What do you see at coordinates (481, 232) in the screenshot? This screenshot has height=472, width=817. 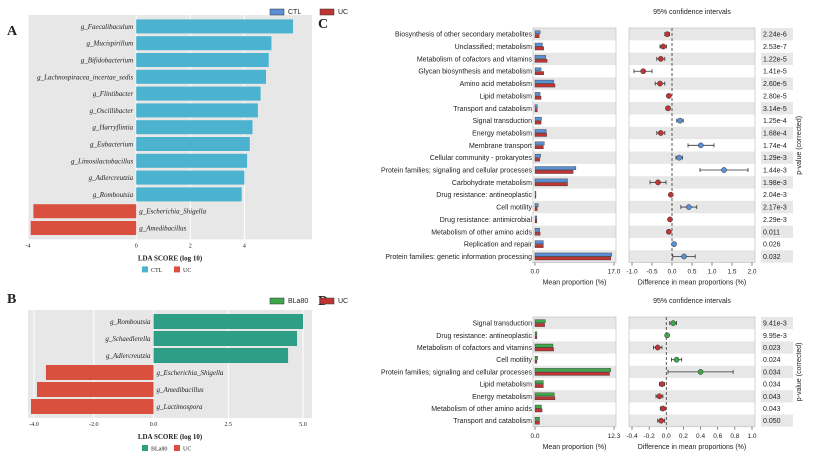 I see `eeb-c-row-label: Metabolism of other amino acids` at bounding box center [481, 232].